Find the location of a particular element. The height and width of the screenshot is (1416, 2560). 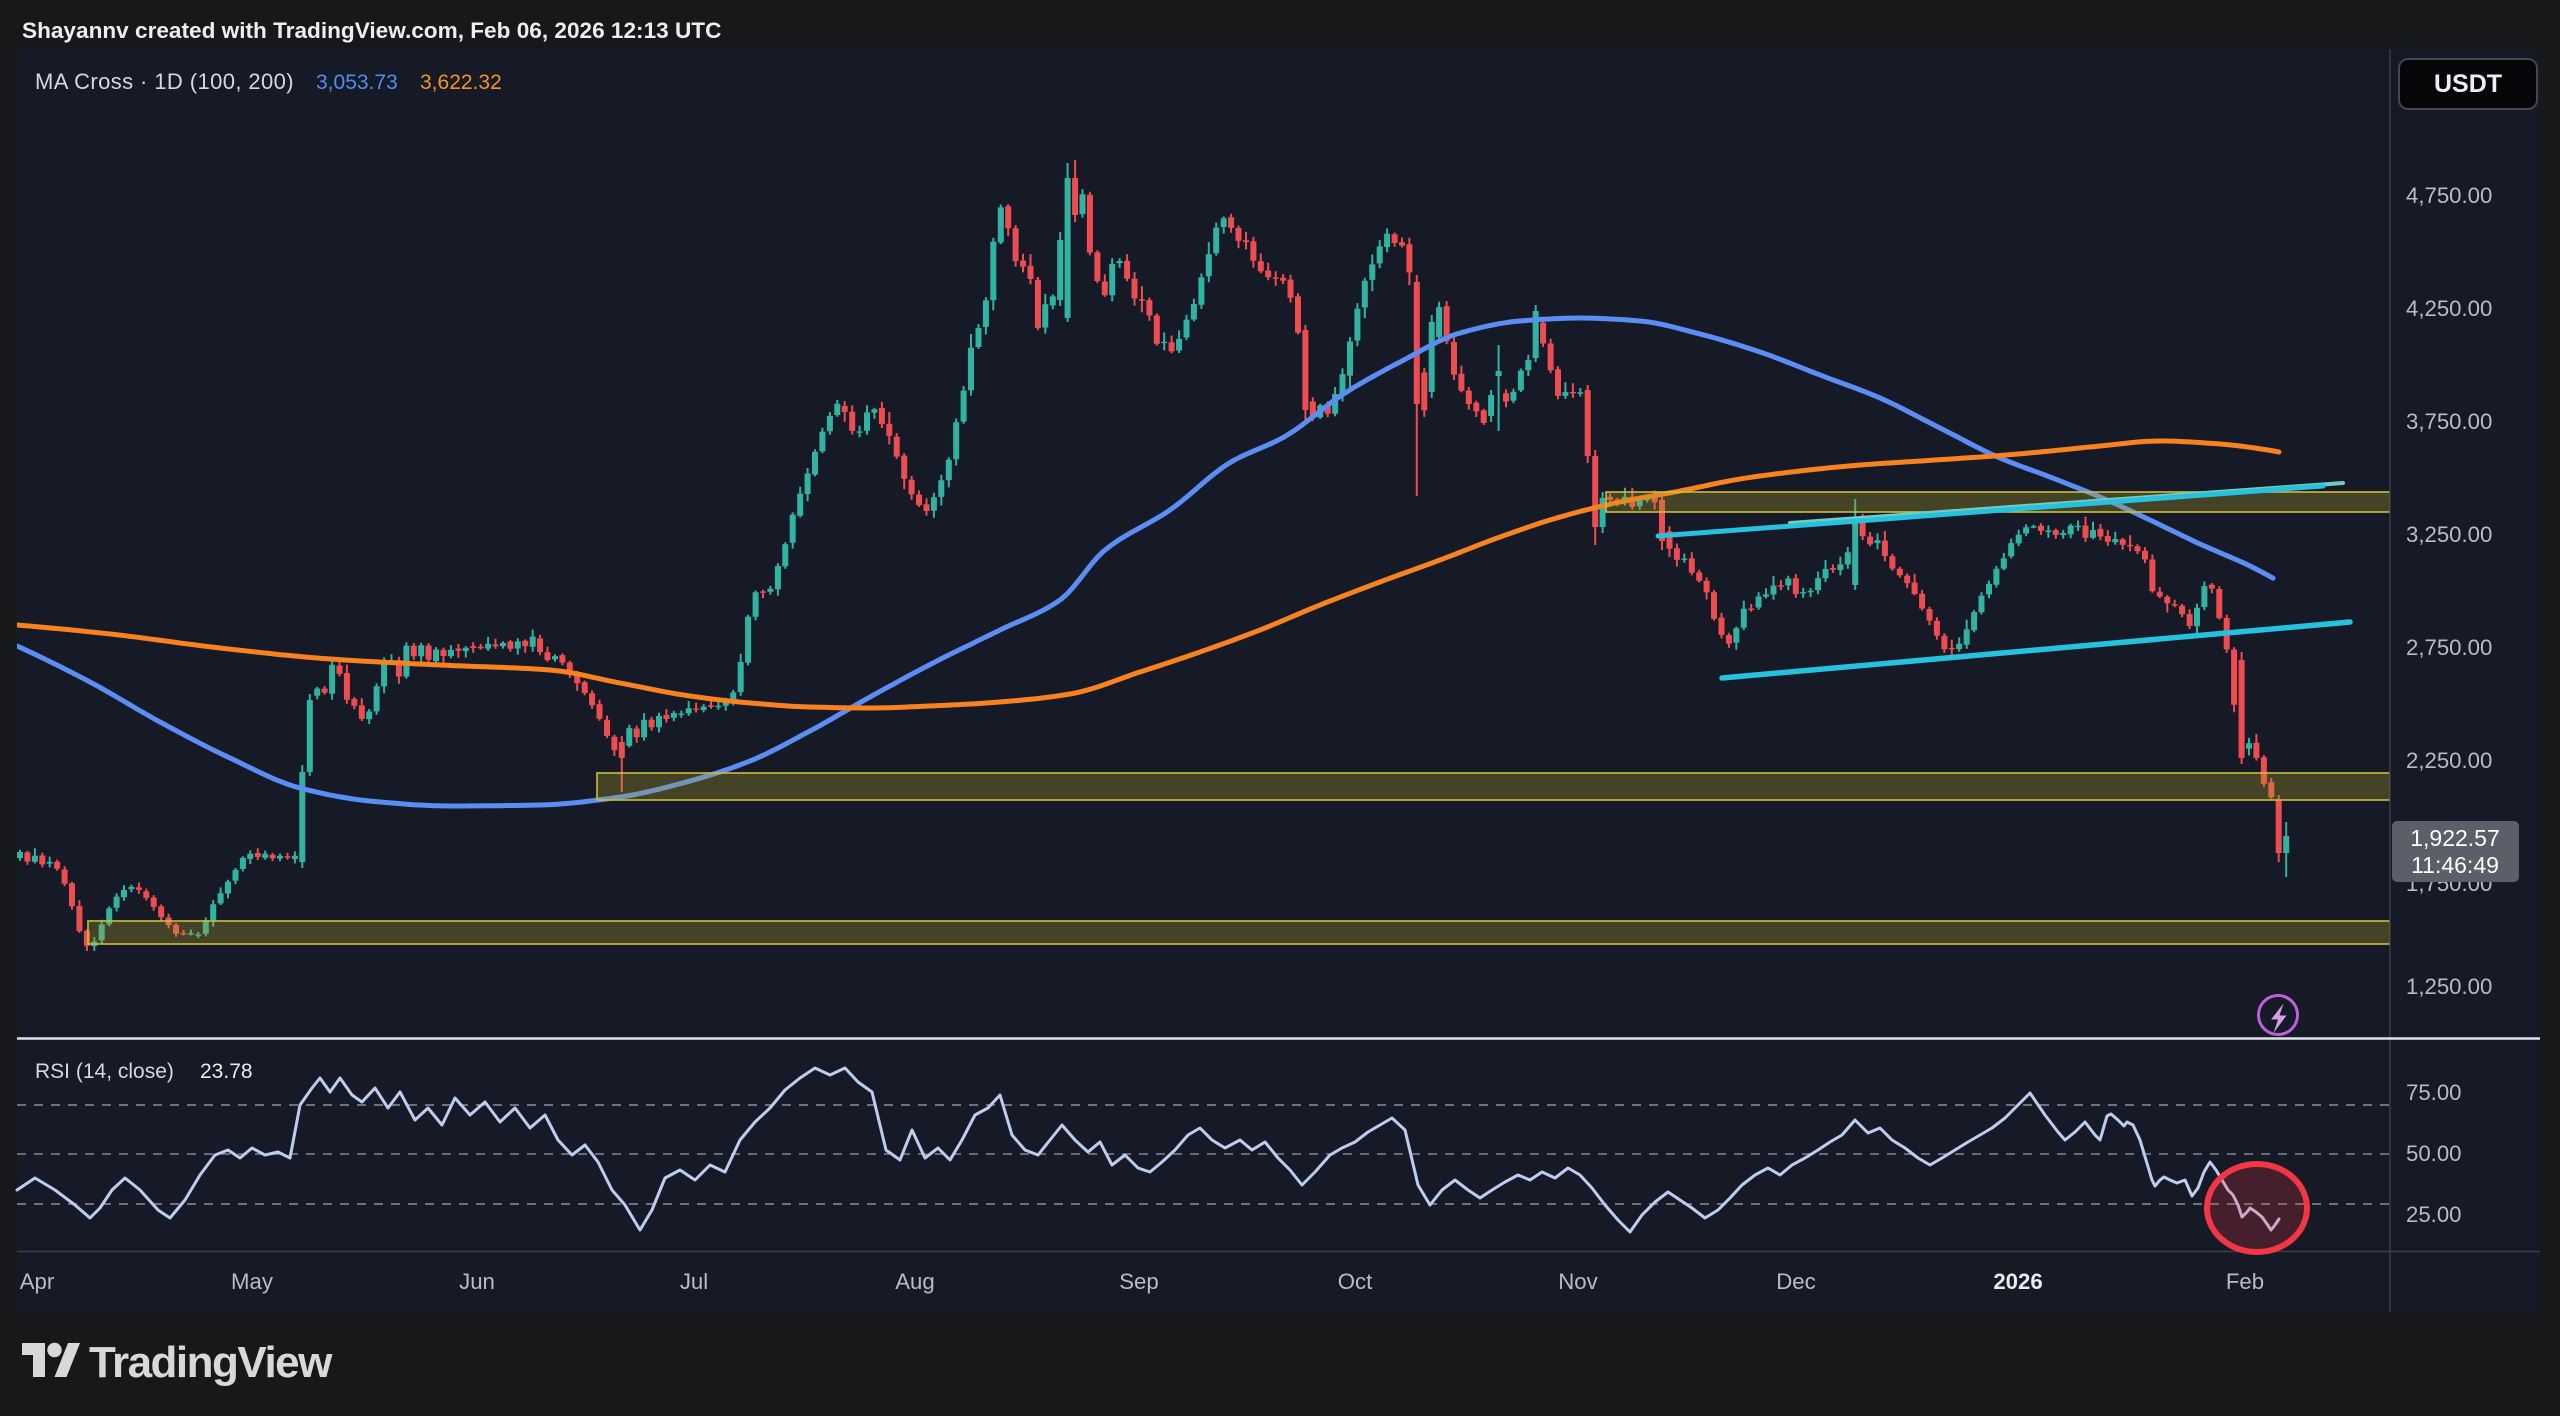

svg-text: 75.00 is located at coordinates (2434, 1092).